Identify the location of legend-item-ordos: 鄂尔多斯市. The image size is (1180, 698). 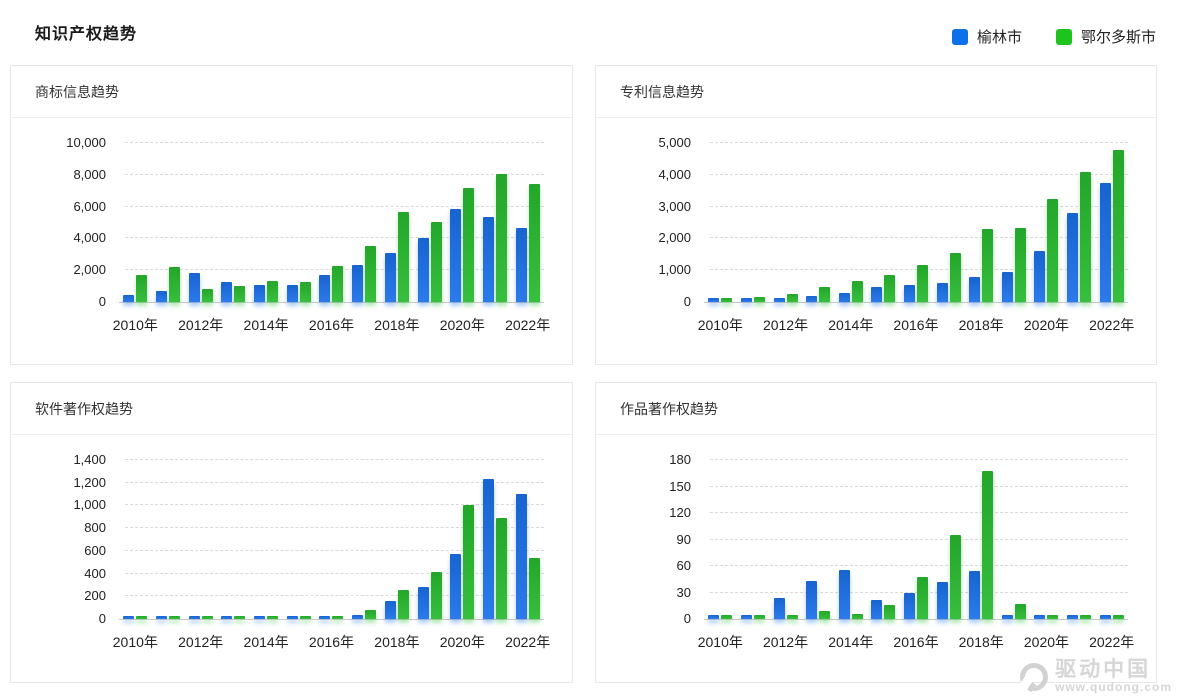
(1105, 36).